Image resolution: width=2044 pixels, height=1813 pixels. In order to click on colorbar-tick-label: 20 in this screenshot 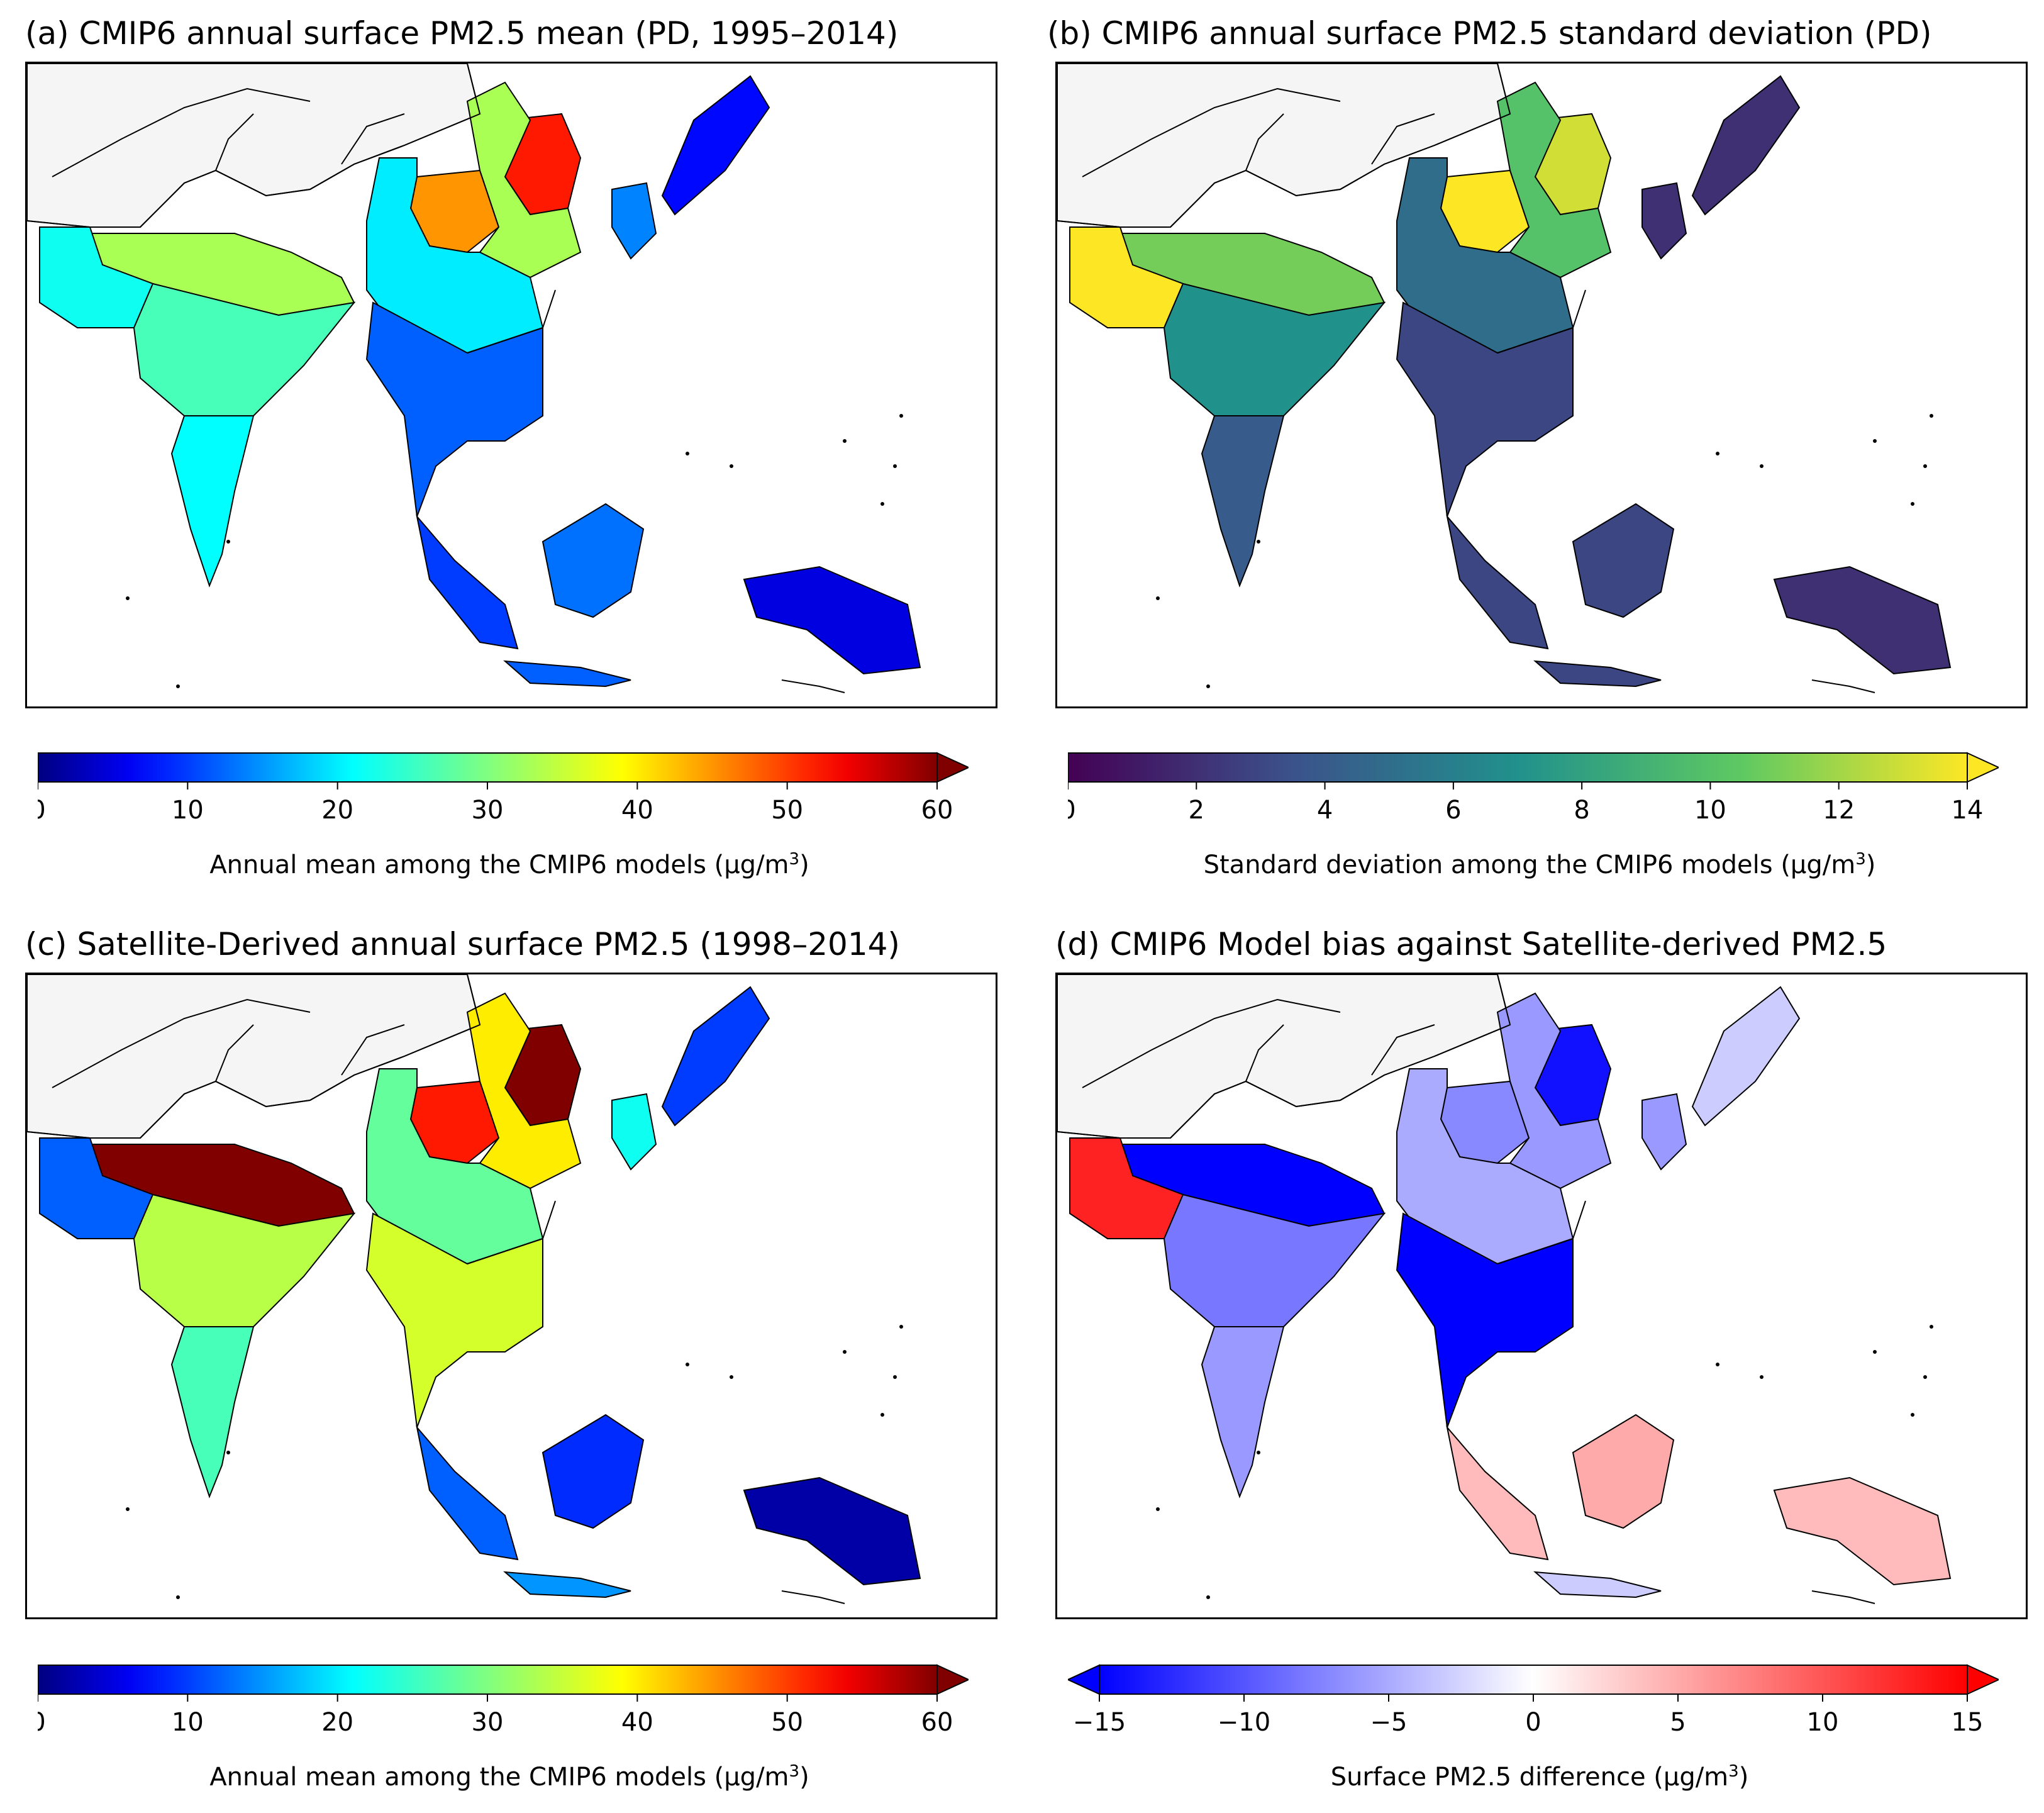, I will do `click(337, 1722)`.